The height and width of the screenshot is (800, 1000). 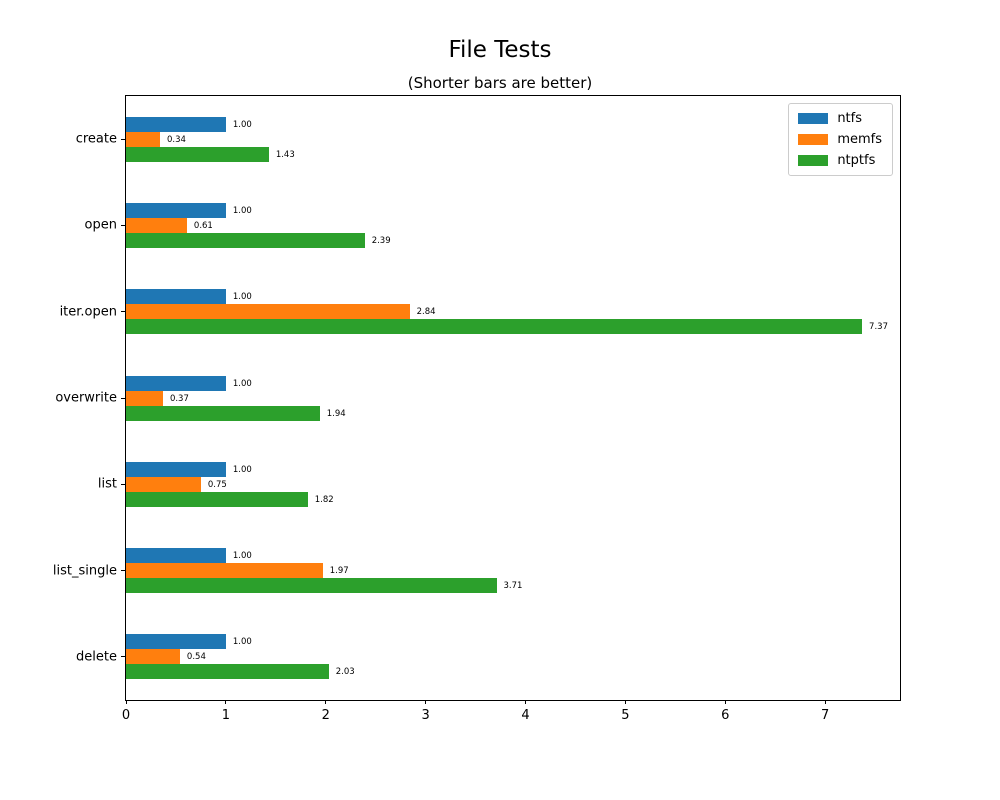 I want to click on y-tick-iter.open, so click(x=123, y=312).